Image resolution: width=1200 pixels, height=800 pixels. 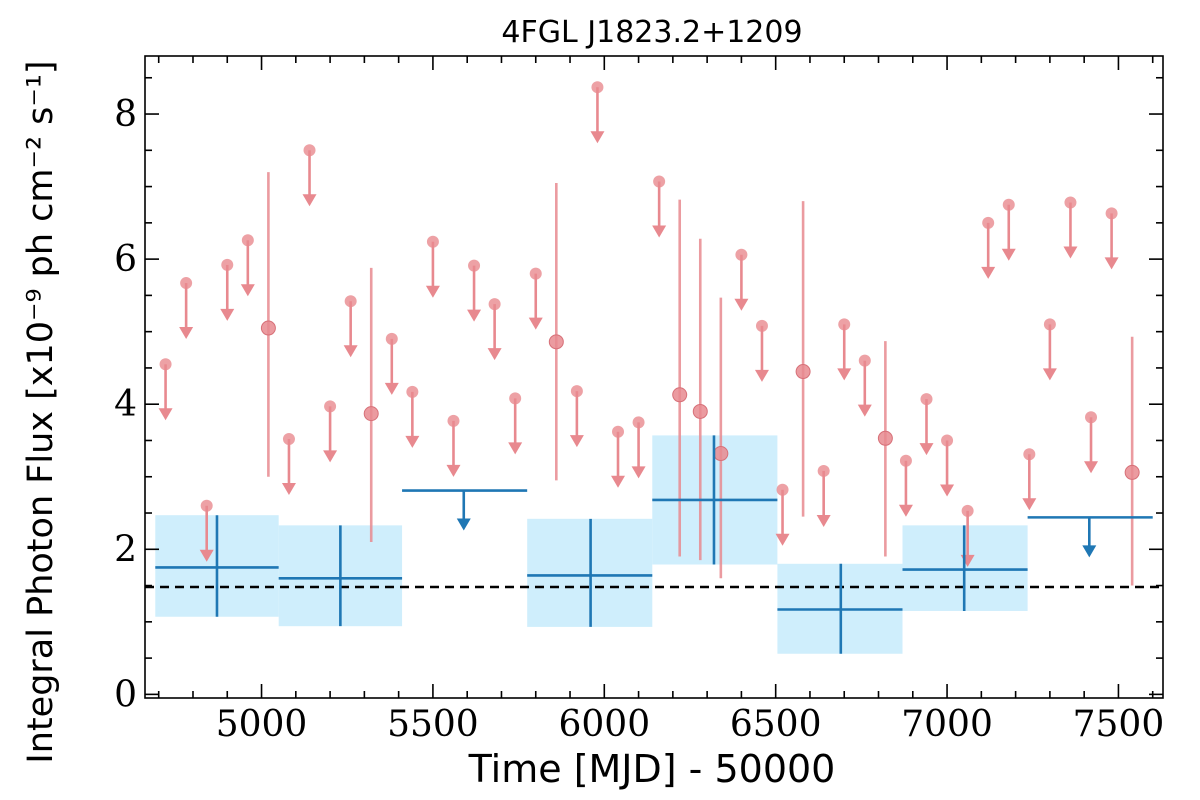 What do you see at coordinates (262, 724) in the screenshot?
I see `x-tick-label: 5000` at bounding box center [262, 724].